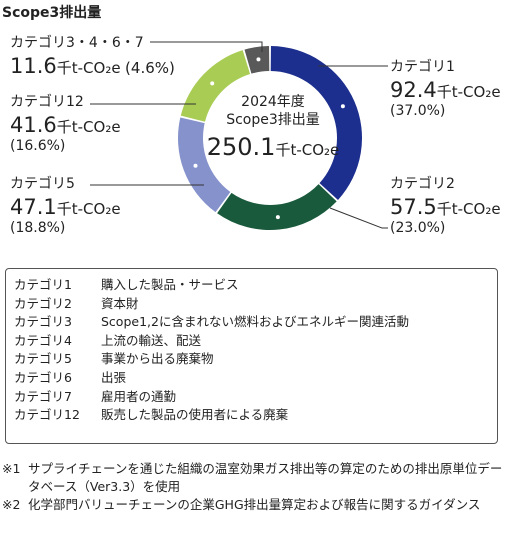 The height and width of the screenshot is (538, 509). I want to click on label-category-5-name: カテゴリ5, so click(42, 184).